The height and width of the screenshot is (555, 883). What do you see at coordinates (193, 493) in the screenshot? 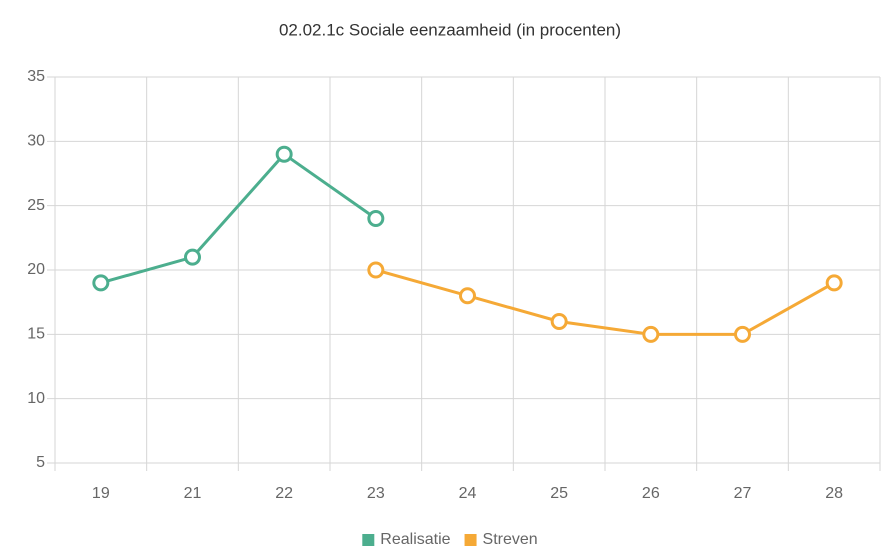
I see `x-tick-label: 21` at bounding box center [193, 493].